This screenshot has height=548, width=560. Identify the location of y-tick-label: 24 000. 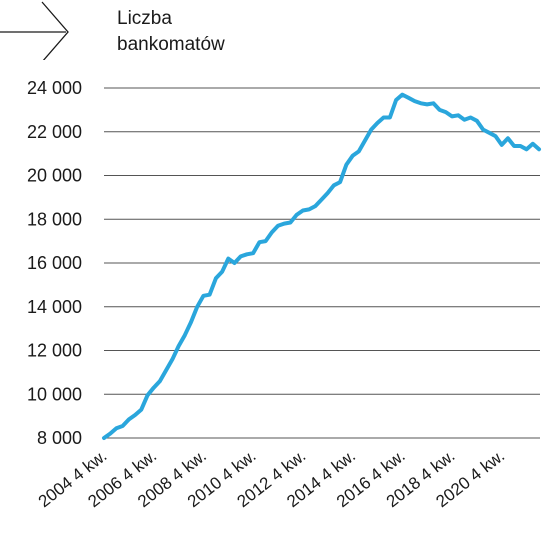
(54, 88).